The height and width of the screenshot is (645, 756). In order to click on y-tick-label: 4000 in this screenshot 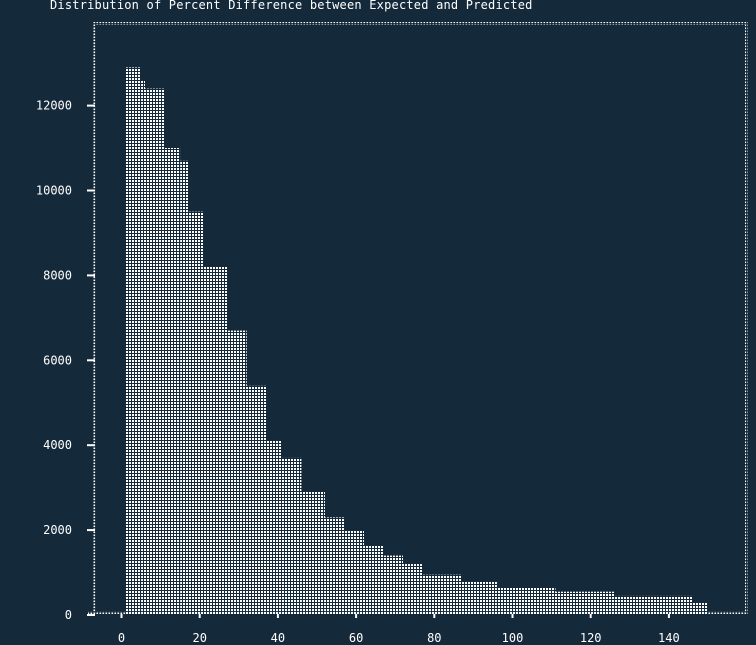, I will do `click(57, 445)`.